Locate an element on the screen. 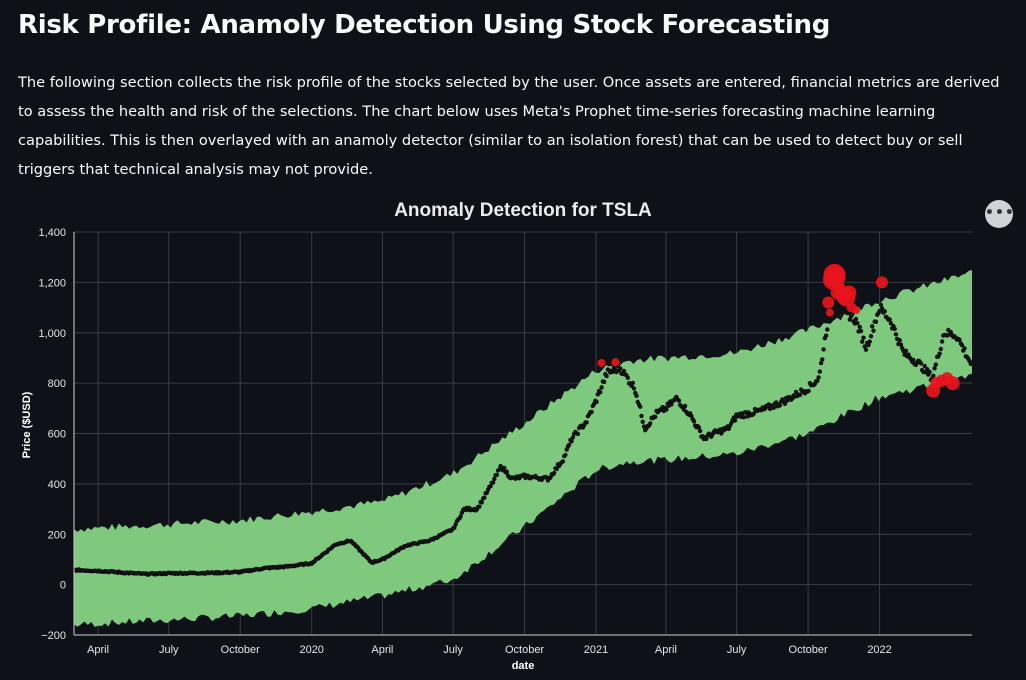 This screenshot has height=680, width=1026. anomaly-series is located at coordinates (778, 330).